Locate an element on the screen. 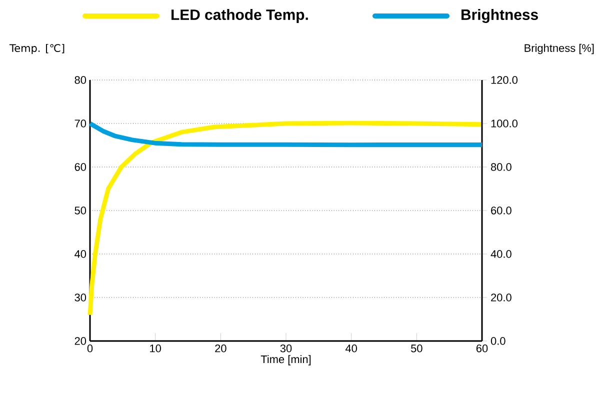  x-tick-label: 20 is located at coordinates (220, 348).